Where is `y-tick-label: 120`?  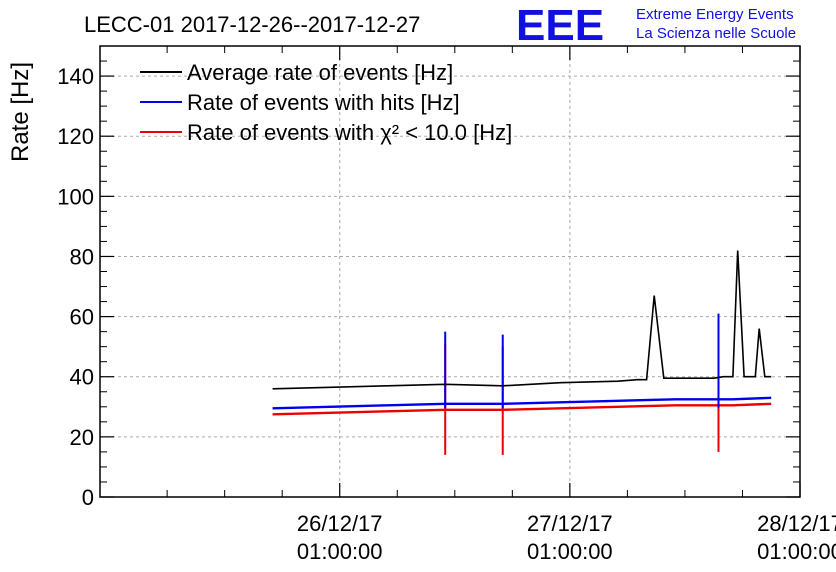
y-tick-label: 120 is located at coordinates (75, 136).